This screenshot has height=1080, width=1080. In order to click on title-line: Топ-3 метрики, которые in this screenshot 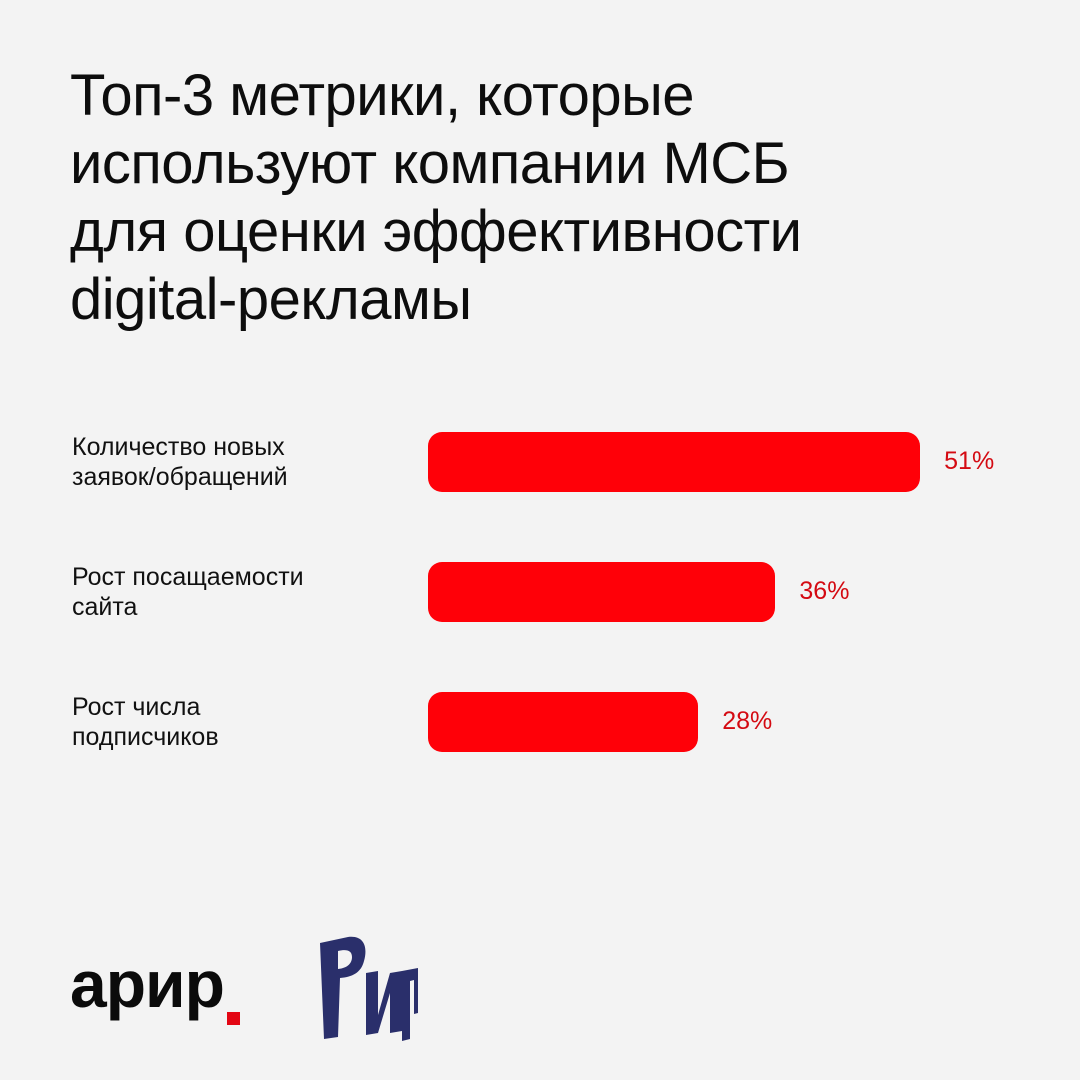, I will do `click(382, 95)`.